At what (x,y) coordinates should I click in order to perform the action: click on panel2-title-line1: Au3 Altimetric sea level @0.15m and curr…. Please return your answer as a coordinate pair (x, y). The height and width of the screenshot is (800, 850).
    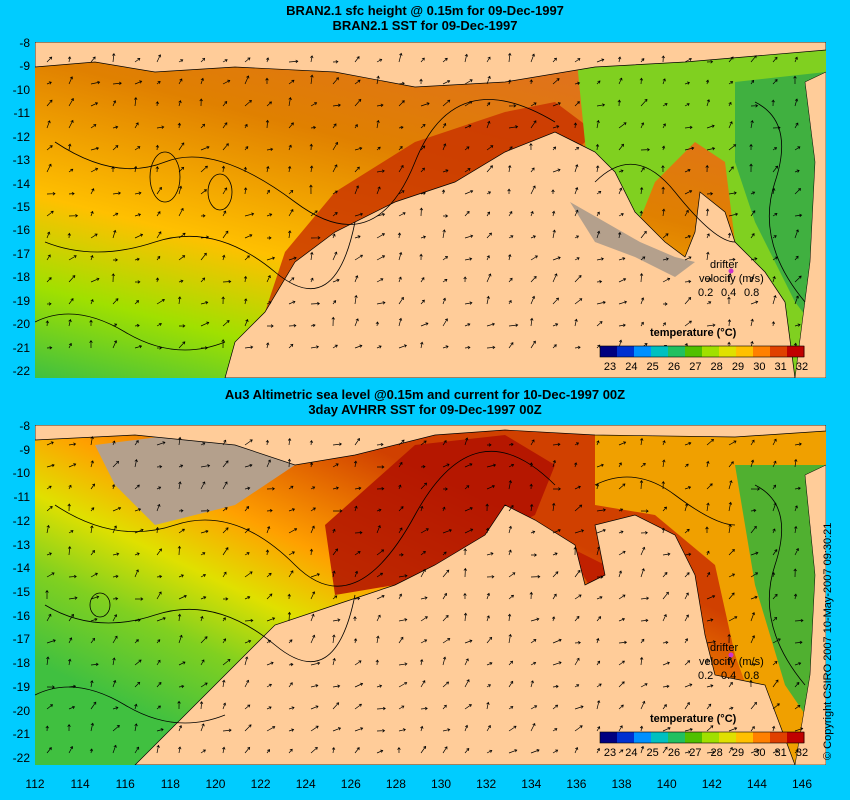
    Looking at the image, I should click on (425, 394).